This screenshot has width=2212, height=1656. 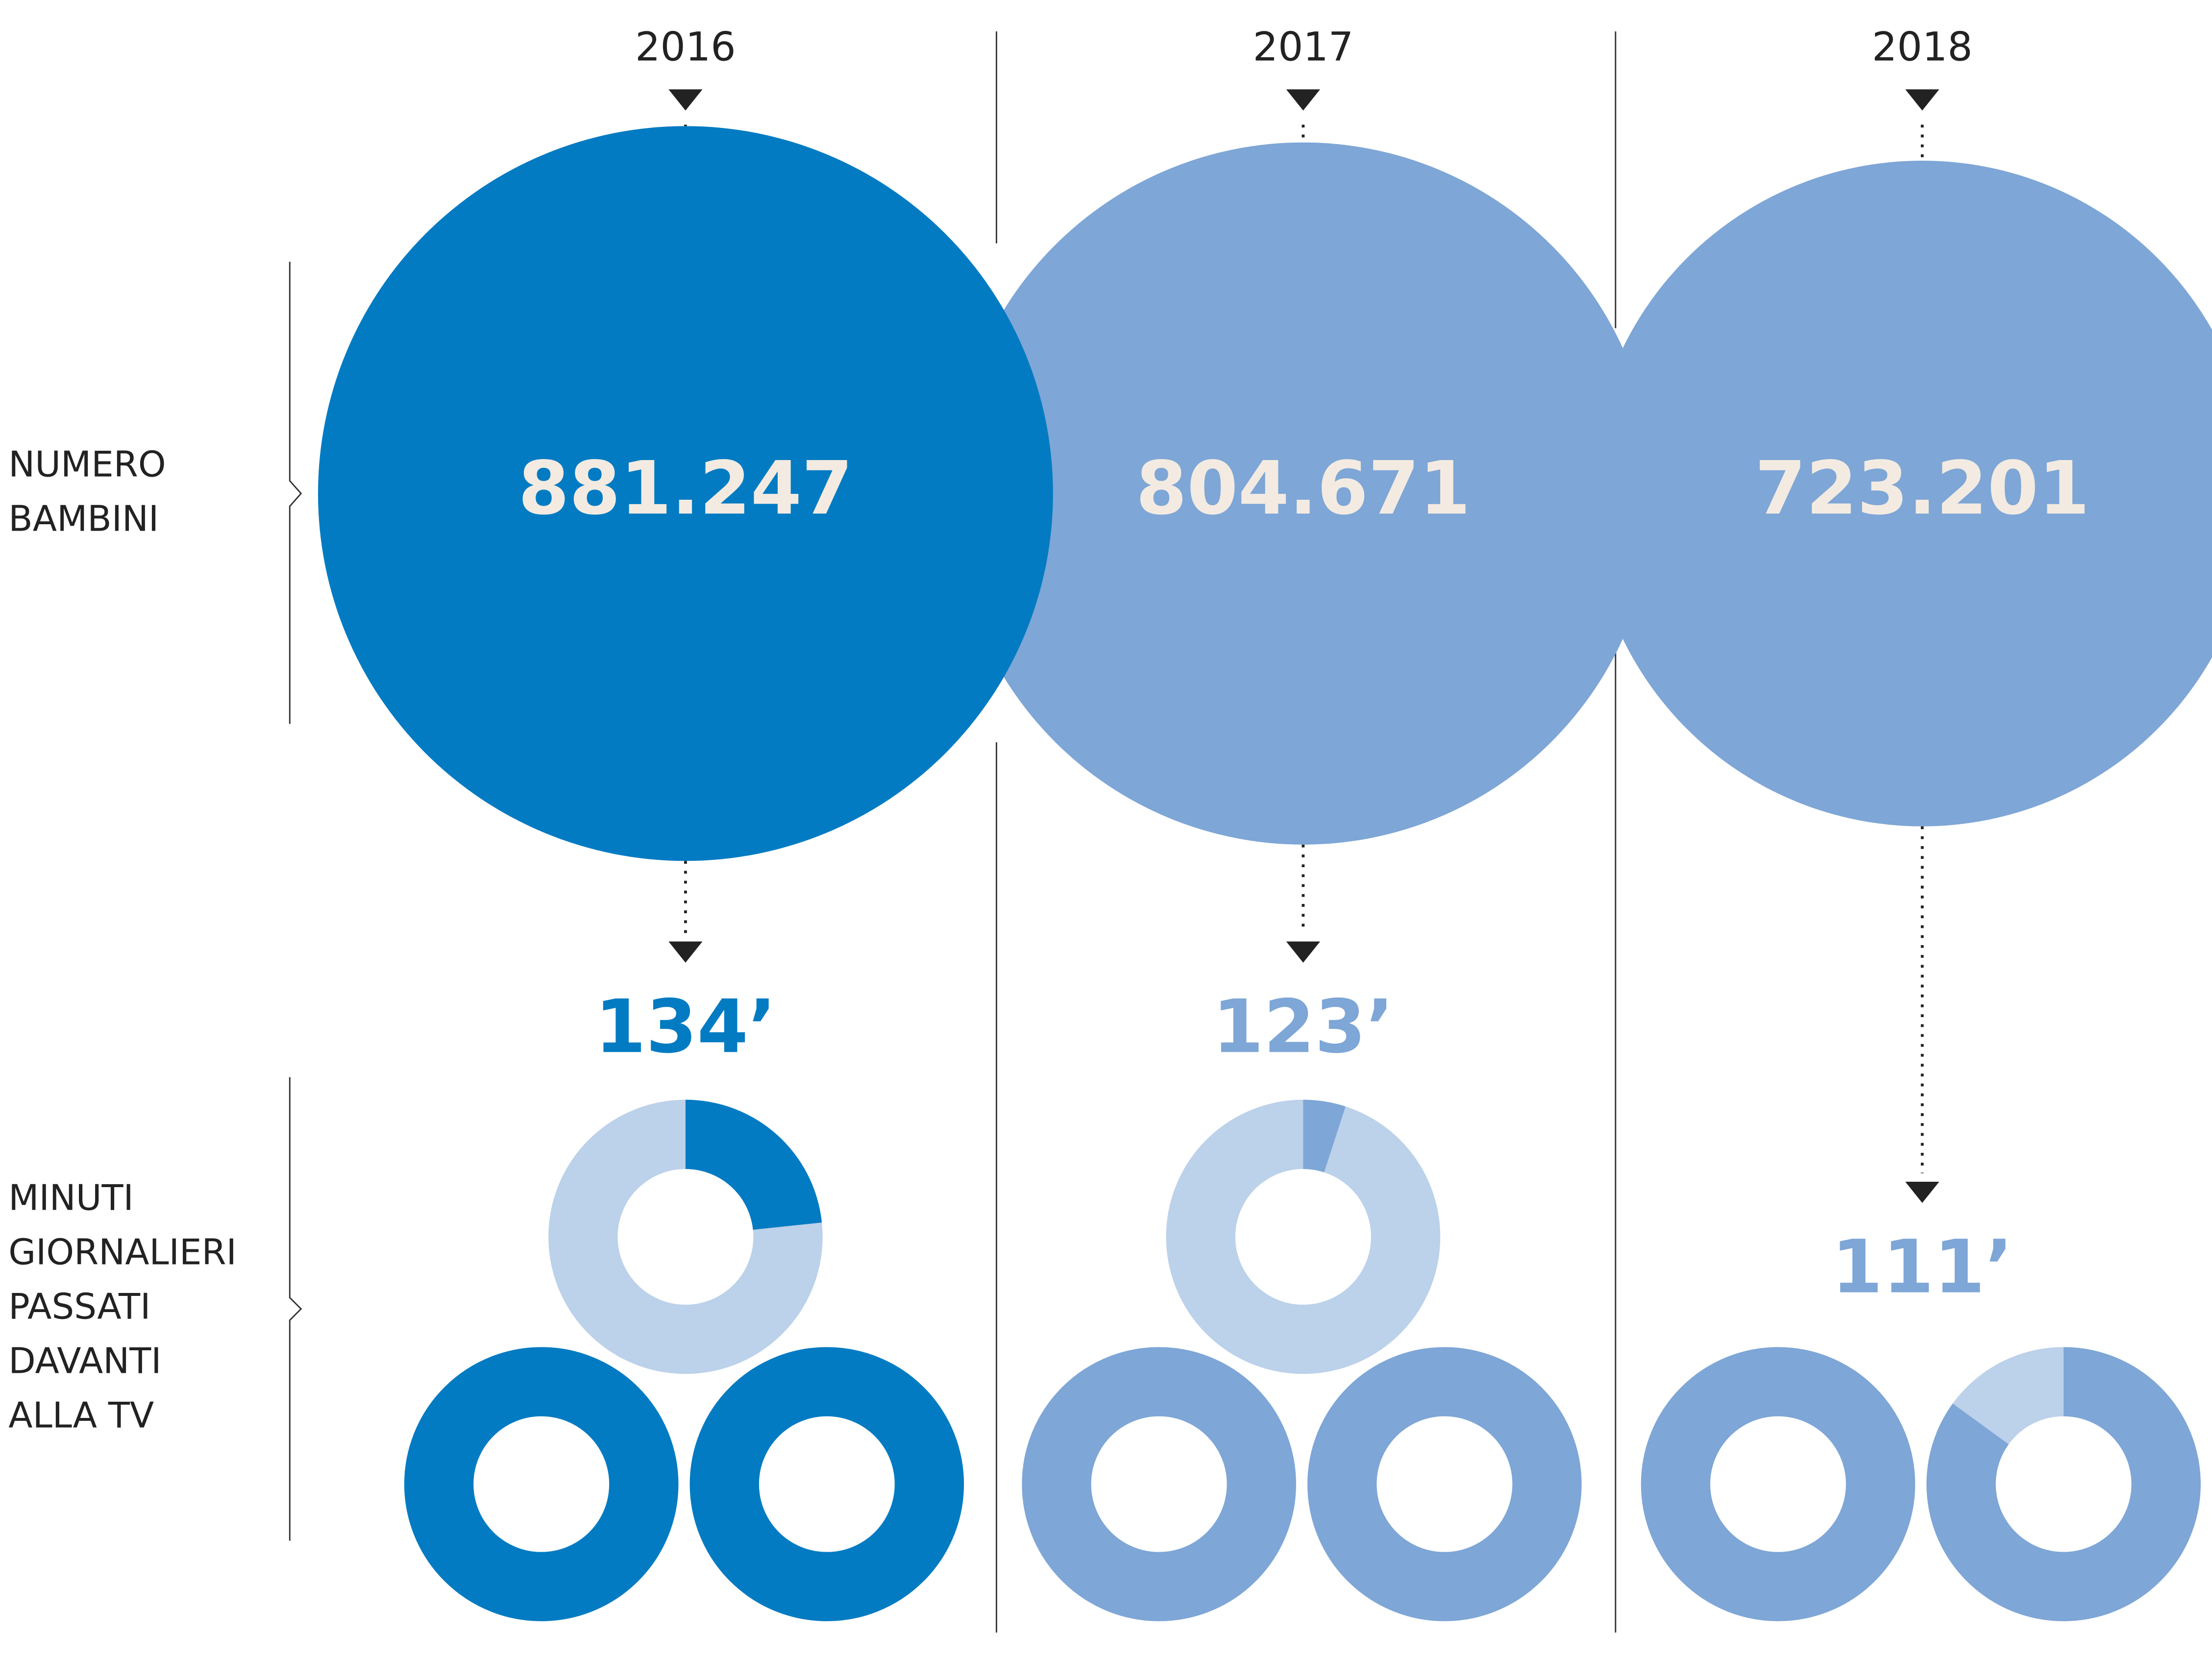 I want to click on row-label: PASSATI, so click(x=79, y=1307).